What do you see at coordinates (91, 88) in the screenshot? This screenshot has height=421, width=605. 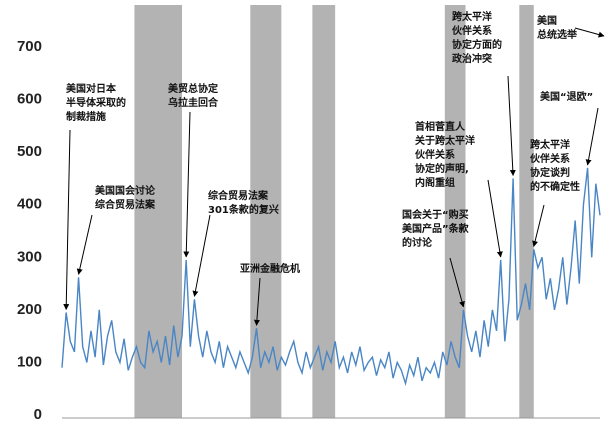 I see `annotation-line: 美国对日本` at bounding box center [91, 88].